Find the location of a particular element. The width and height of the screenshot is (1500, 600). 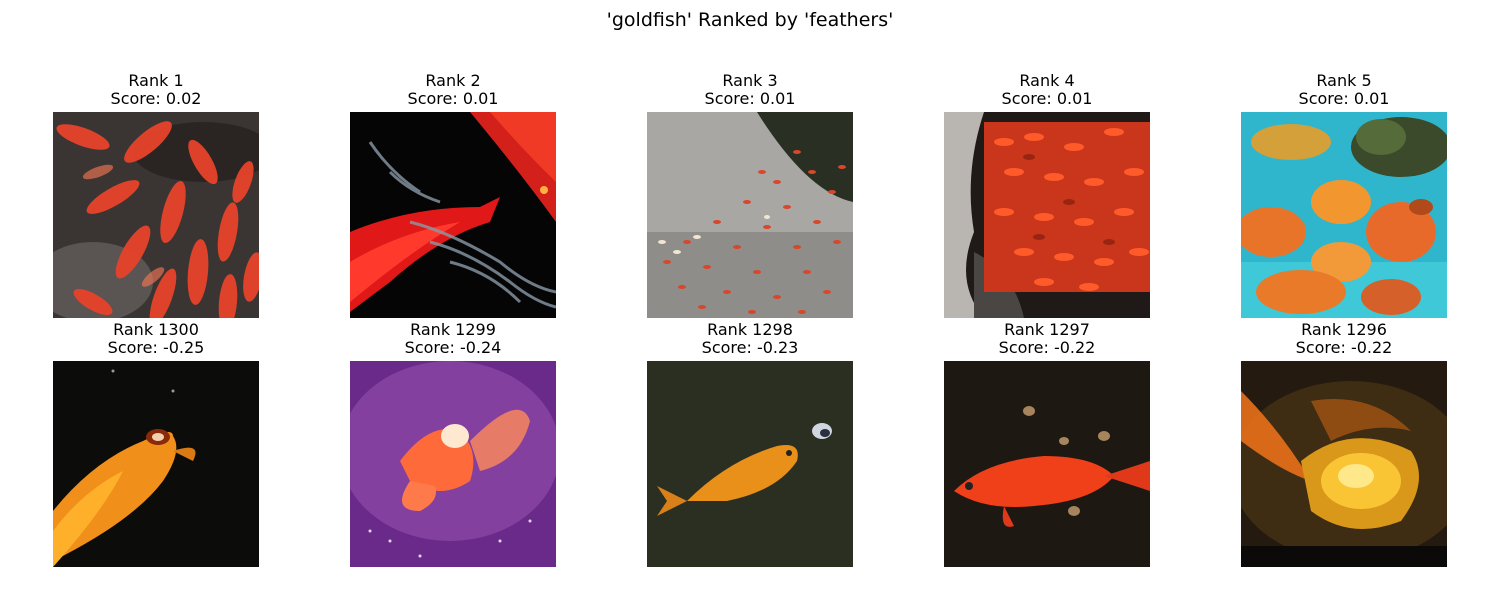

result-tile-top-4: Rank 4 Score: 0.01 is located at coordinates (1047, 195).